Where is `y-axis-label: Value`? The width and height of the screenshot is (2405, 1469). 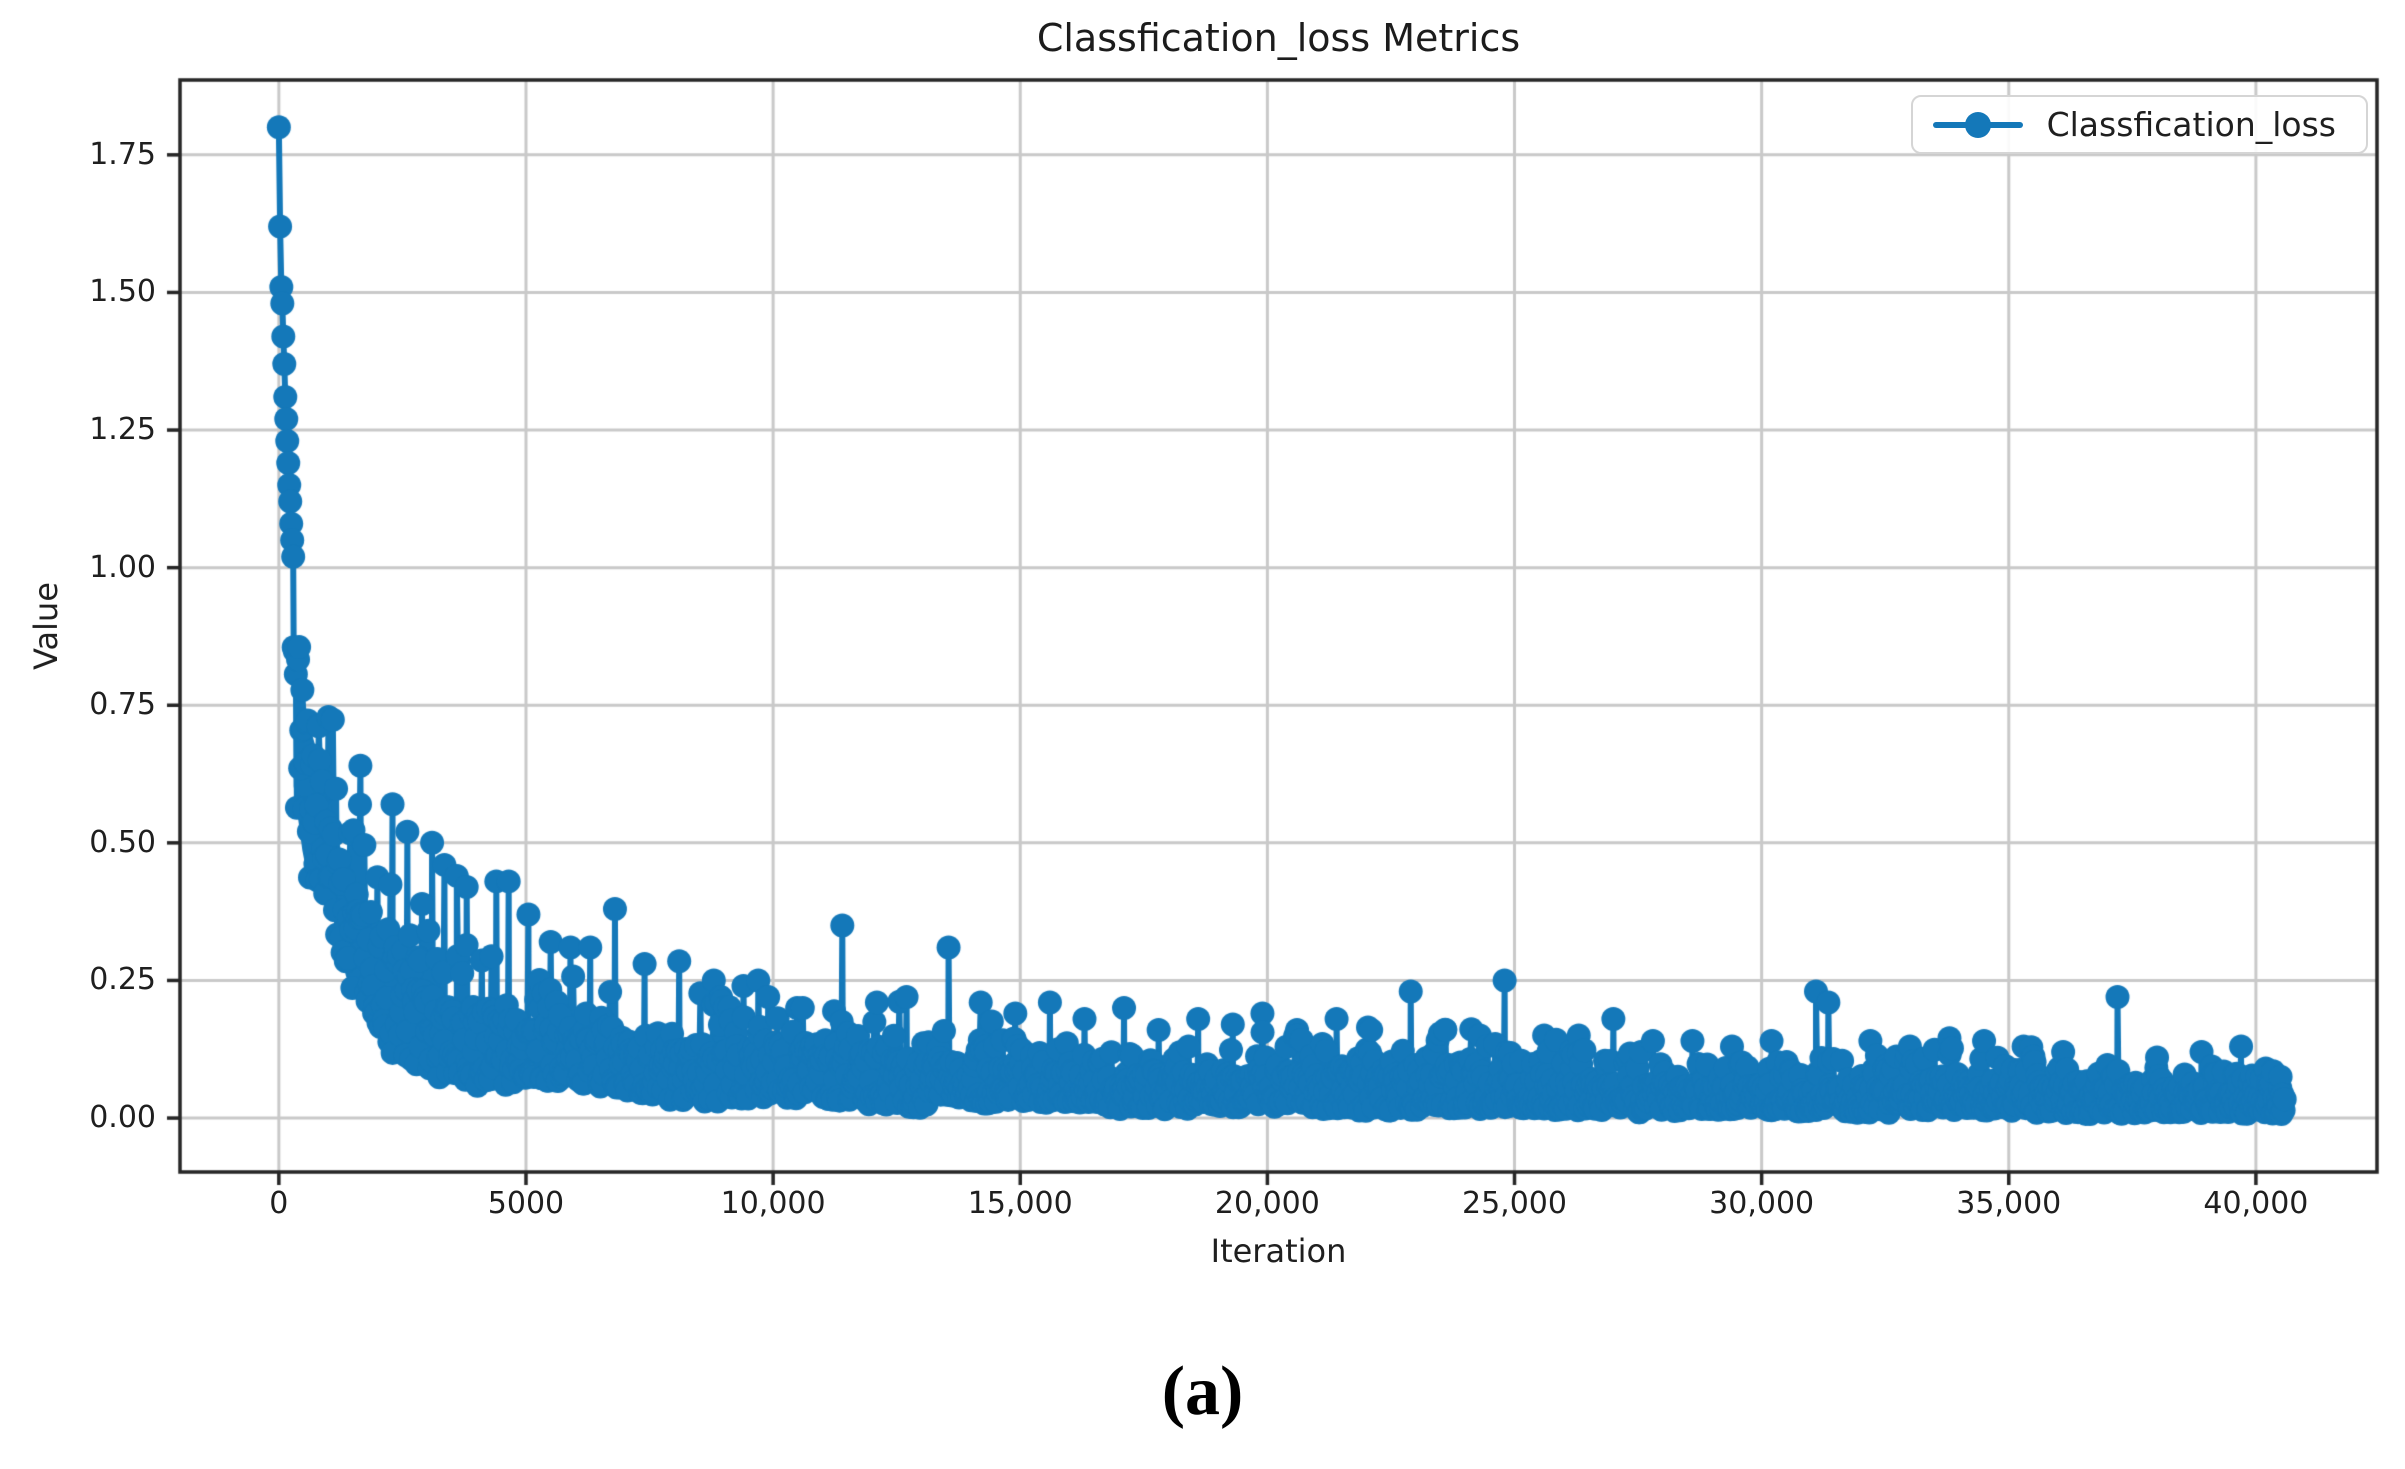 y-axis-label: Value is located at coordinates (46, 626).